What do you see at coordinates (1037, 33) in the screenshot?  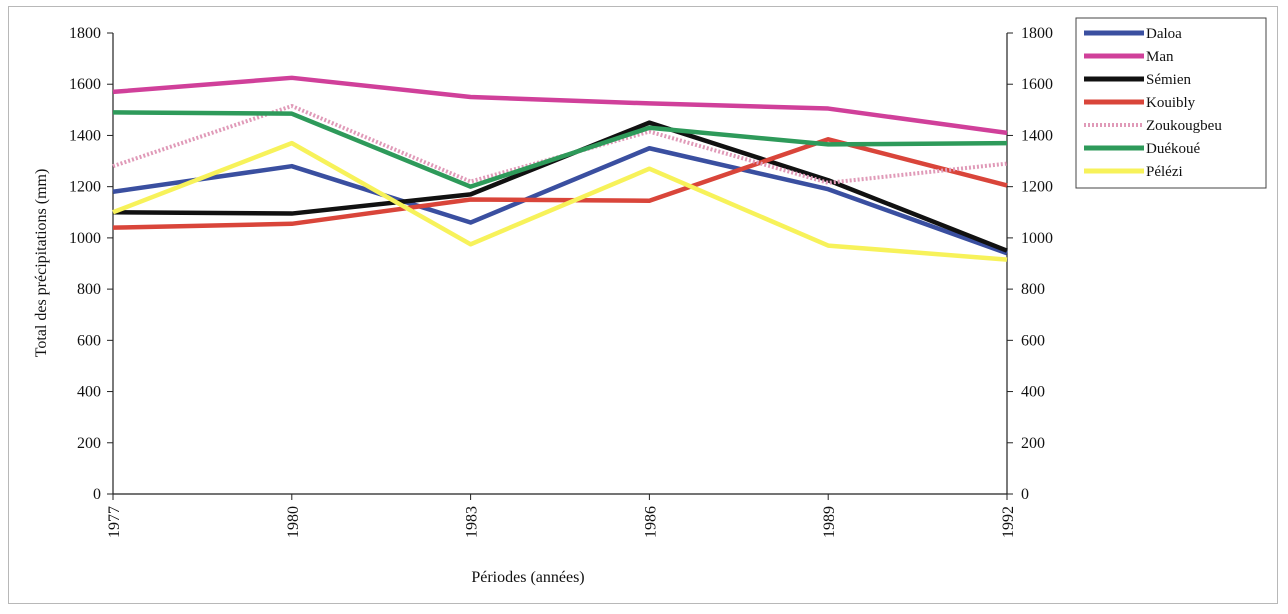 I see `y-tick-label-right: 1800` at bounding box center [1037, 33].